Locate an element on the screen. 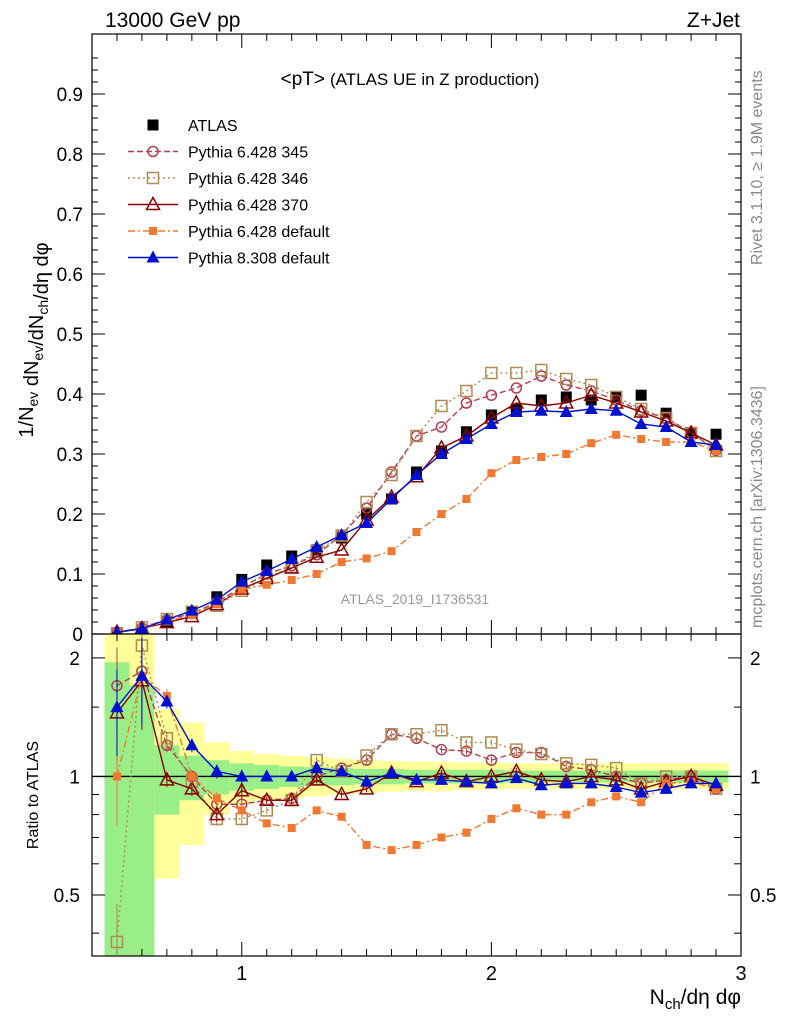 This screenshot has height=1029, width=786. y-tick-label: 0.2 is located at coordinates (70, 515).